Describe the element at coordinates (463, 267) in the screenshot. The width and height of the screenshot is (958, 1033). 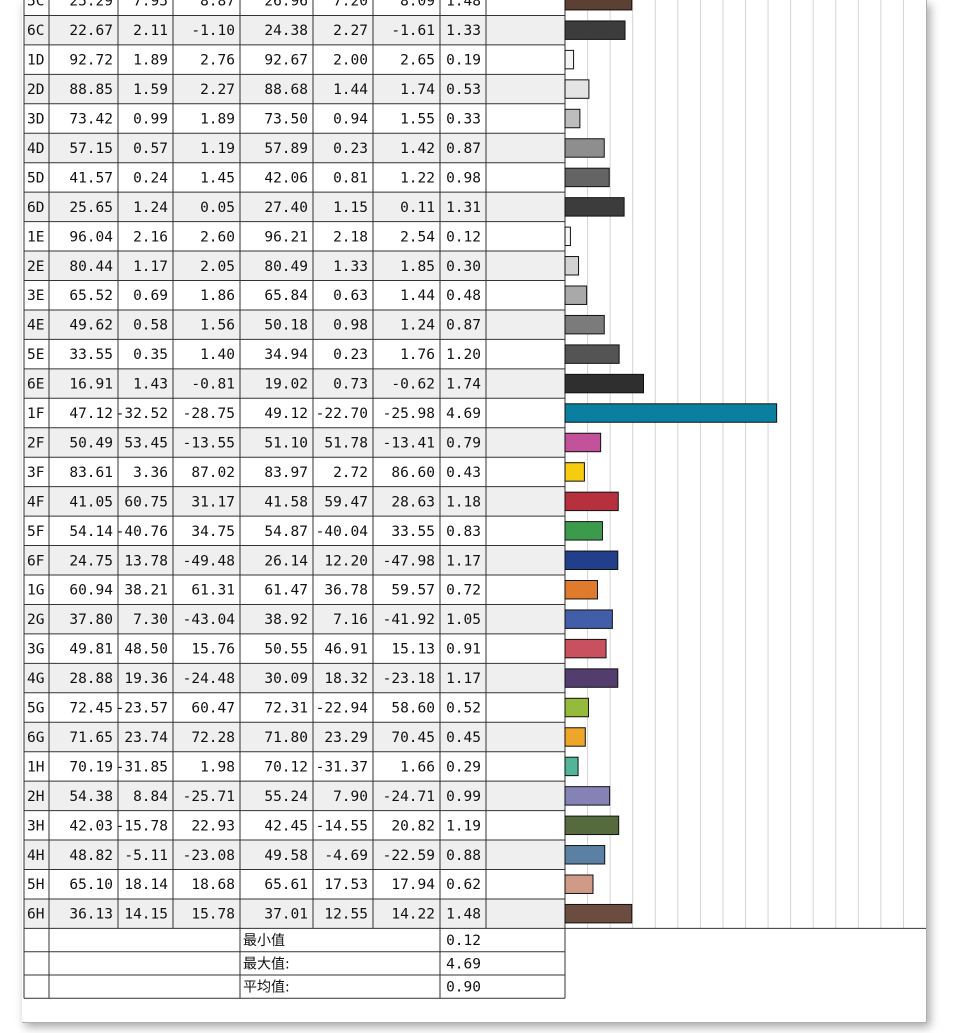
I see `delta-e-value: 0.30` at that location.